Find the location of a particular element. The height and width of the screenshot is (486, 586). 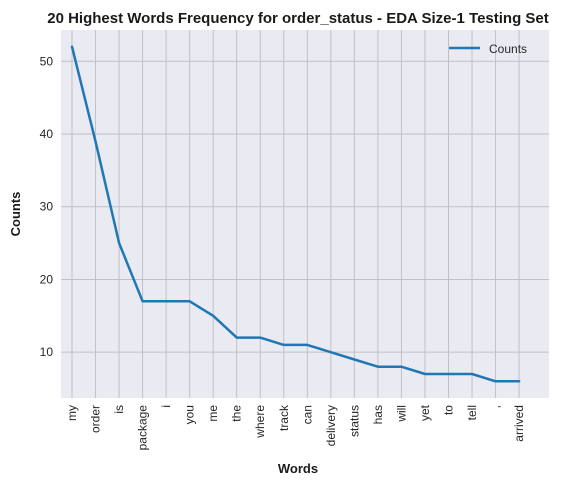

x-tick-label: package is located at coordinates (143, 428).